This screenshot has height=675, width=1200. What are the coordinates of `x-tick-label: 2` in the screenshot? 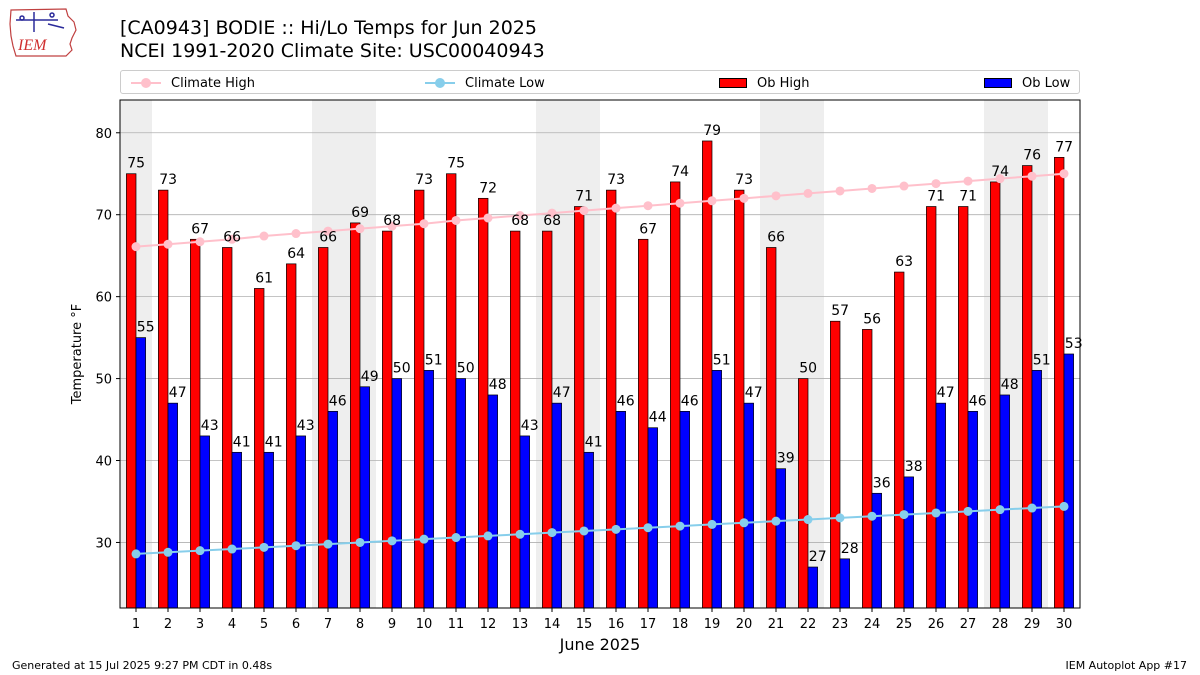 It's located at (168, 624).